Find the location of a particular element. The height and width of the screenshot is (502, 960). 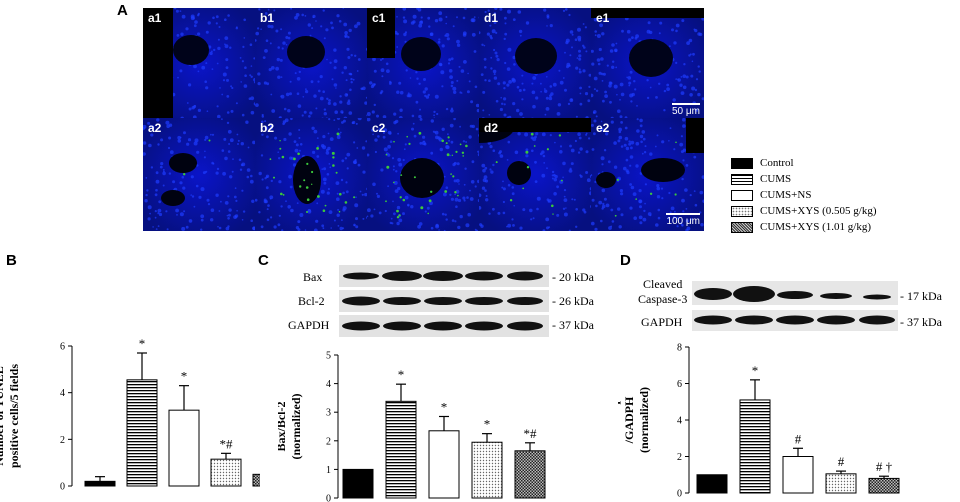

legend-label: CUMS+XYS (0.505 g/kg) is located at coordinates (818, 211).